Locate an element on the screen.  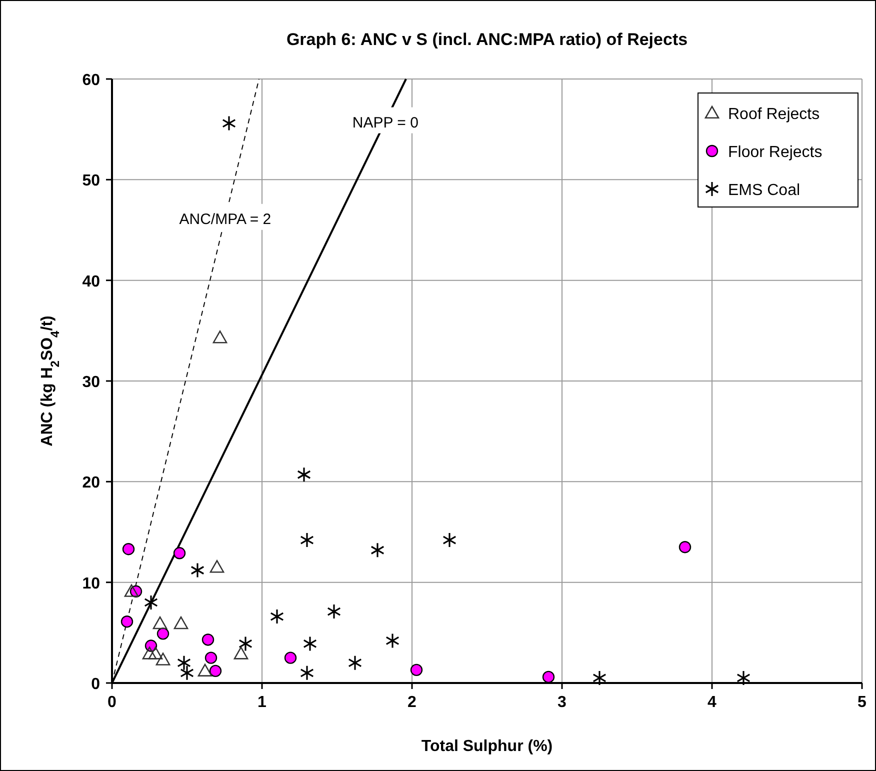
legend-label: Floor Rejects is located at coordinates (775, 152).